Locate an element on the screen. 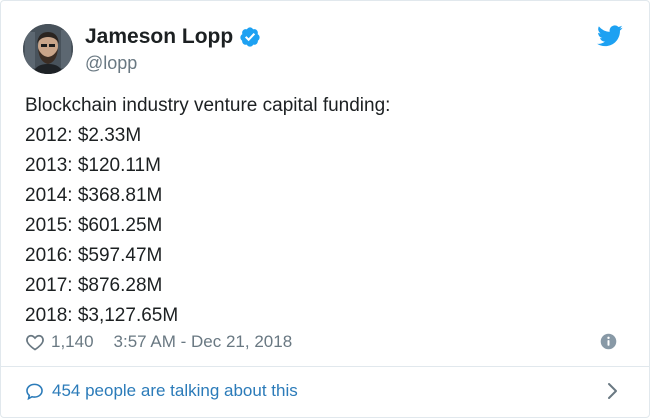 The width and height of the screenshot is (650, 418). tweet-text-line: 2016: $597.47M is located at coordinates (94, 255).